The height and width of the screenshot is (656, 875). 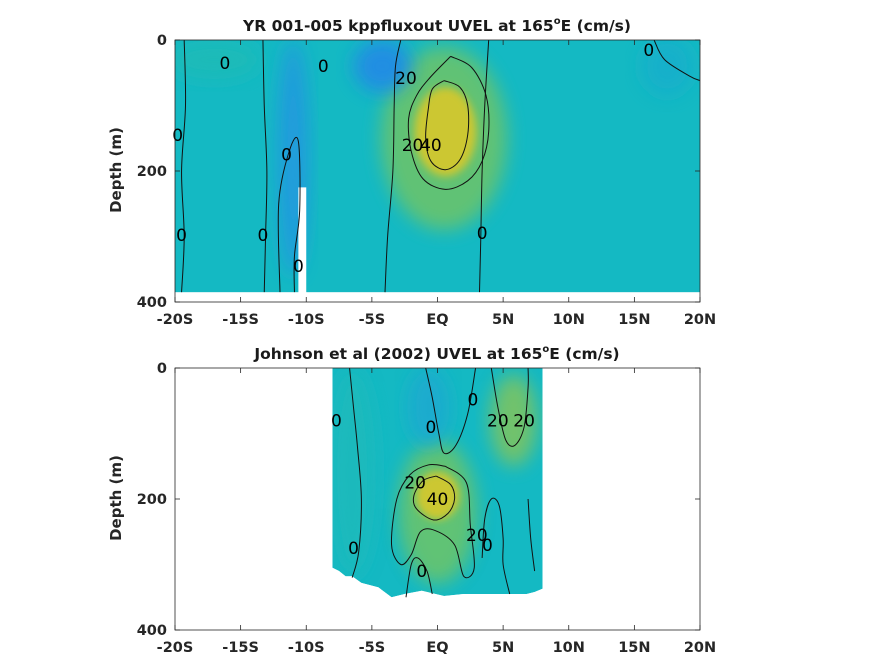 What do you see at coordinates (634, 648) in the screenshot?
I see `bot-x-tick-label-7: 15N` at bounding box center [634, 648].